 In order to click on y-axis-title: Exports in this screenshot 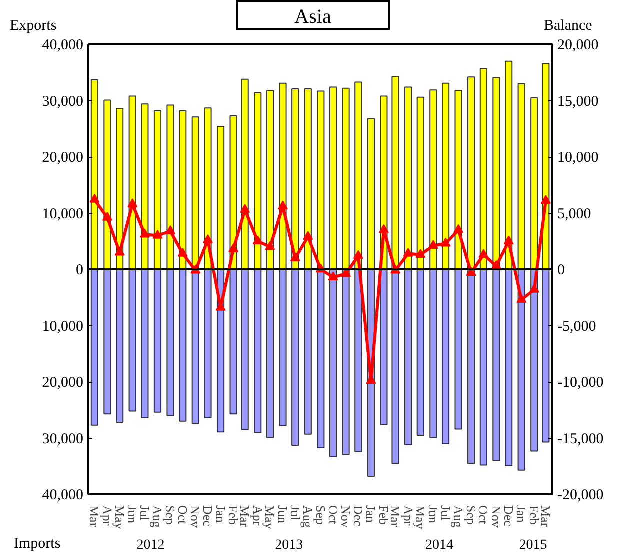, I will do `click(33, 26)`.